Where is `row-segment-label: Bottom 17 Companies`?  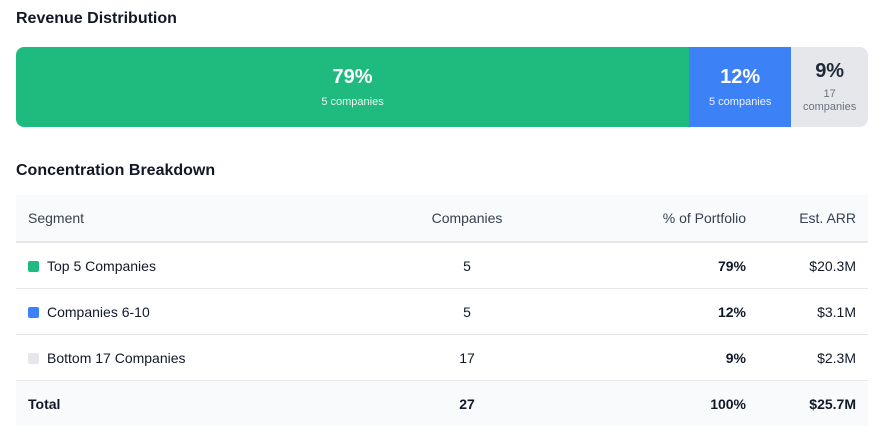
row-segment-label: Bottom 17 Companies is located at coordinates (116, 357).